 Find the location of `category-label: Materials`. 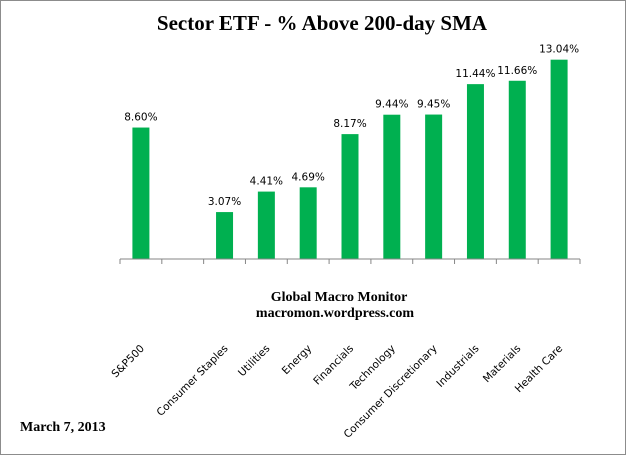

category-label: Materials is located at coordinates (502, 364).